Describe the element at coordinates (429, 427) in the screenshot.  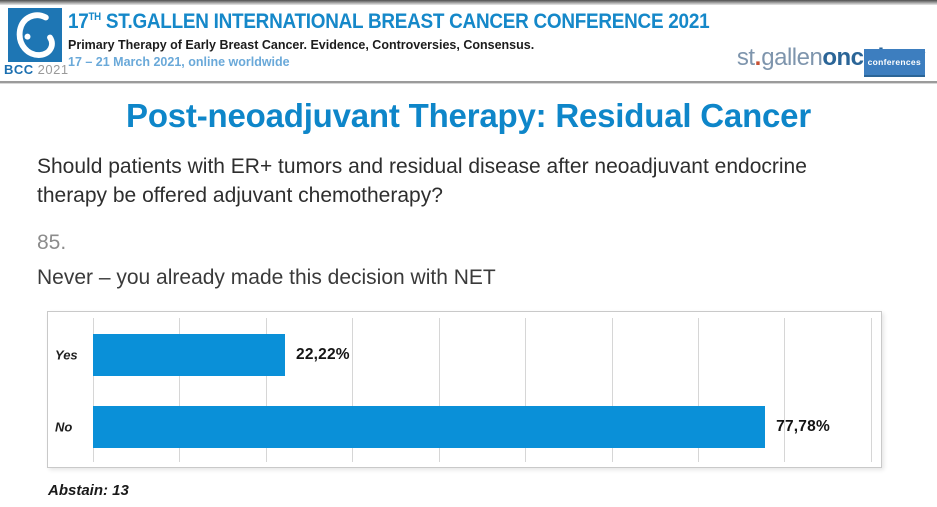
I see `bar-no` at that location.